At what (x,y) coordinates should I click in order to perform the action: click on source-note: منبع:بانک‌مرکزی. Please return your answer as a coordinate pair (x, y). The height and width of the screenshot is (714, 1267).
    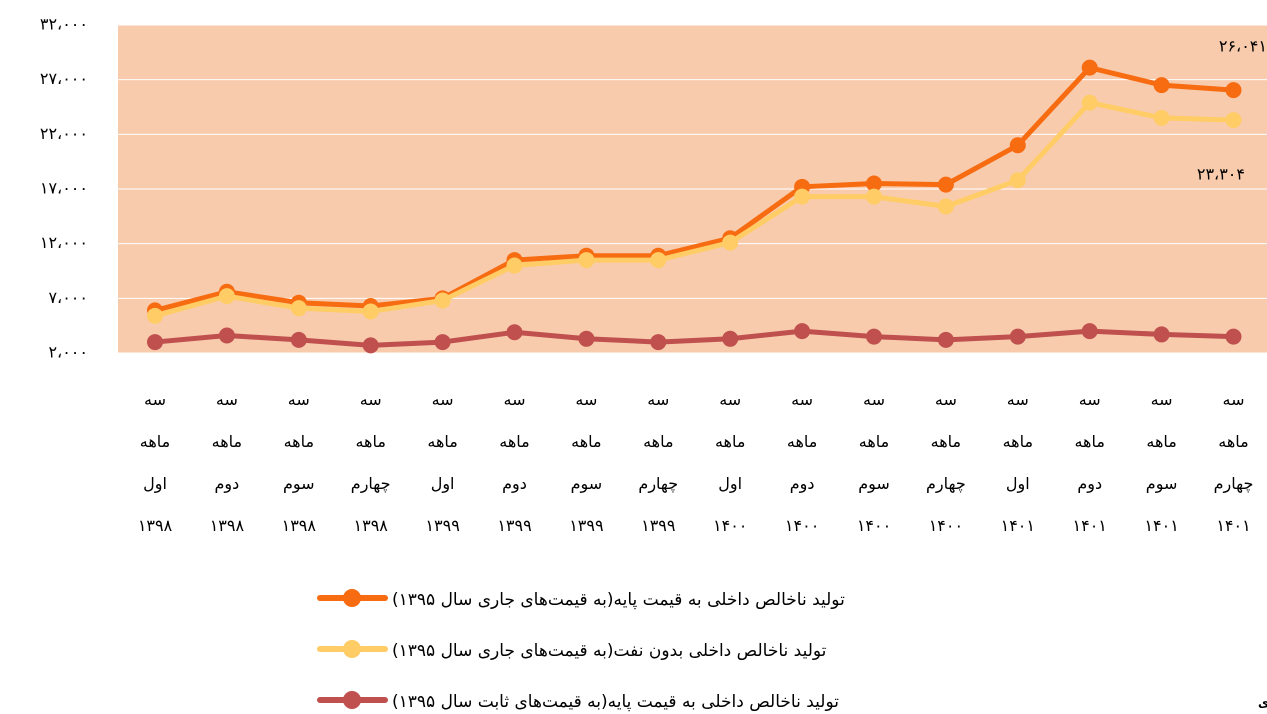
    Looking at the image, I should click on (1262, 703).